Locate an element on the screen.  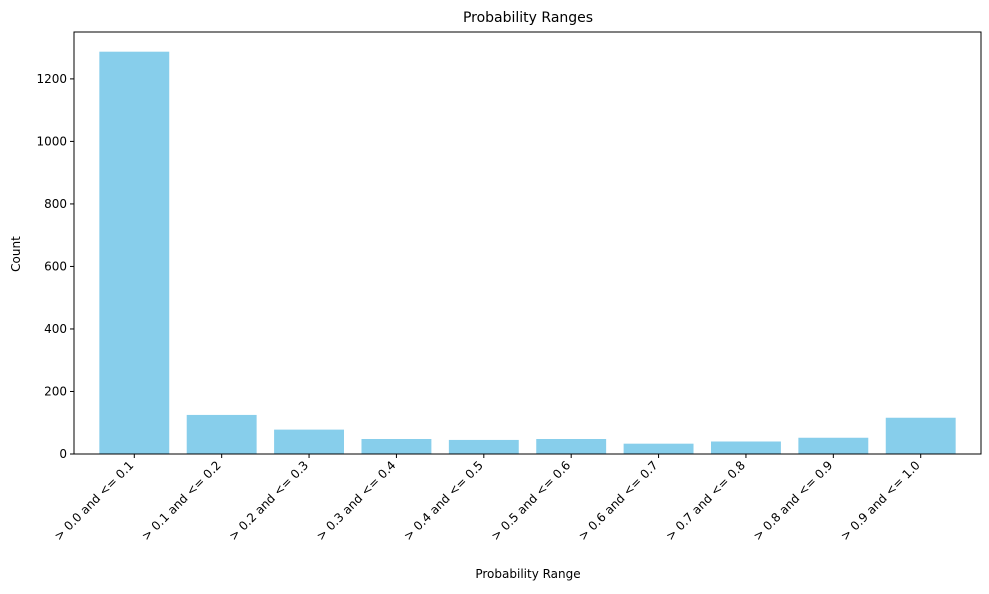
y-tick-label: 1000 is located at coordinates (51, 141).